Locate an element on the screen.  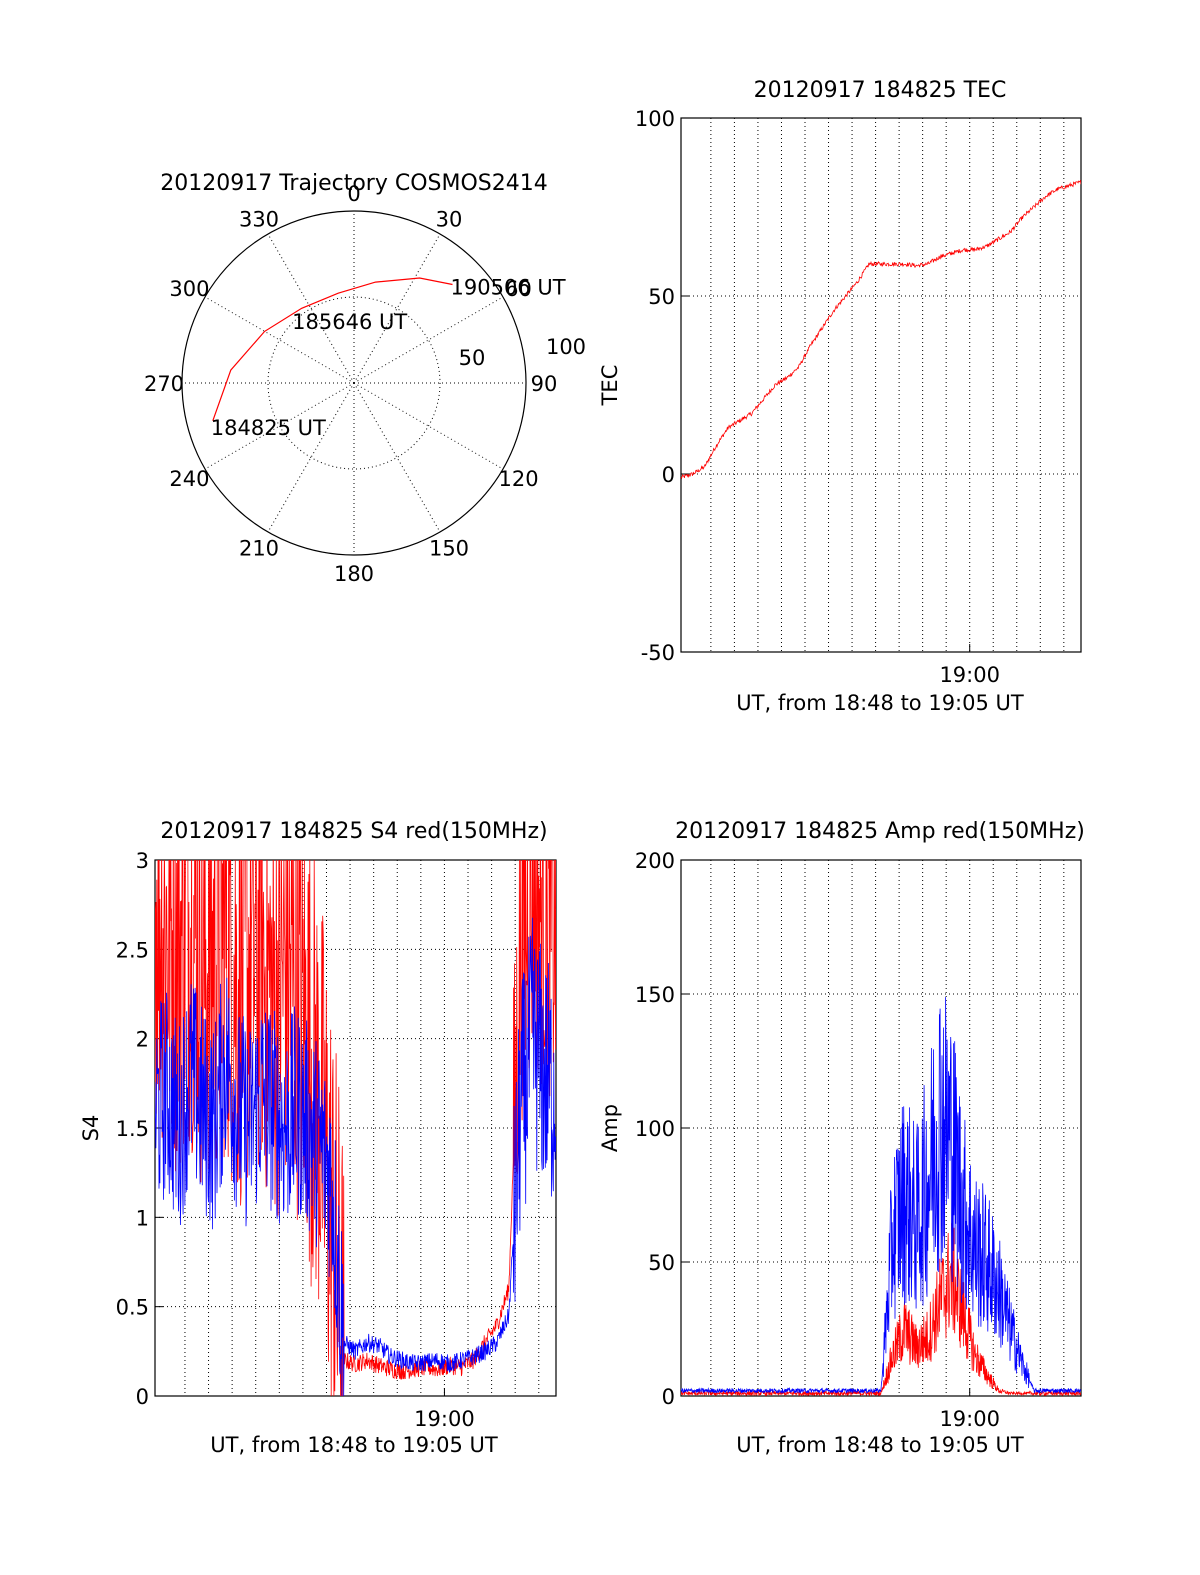
azimuth-tick-label: 300 is located at coordinates (189, 289).